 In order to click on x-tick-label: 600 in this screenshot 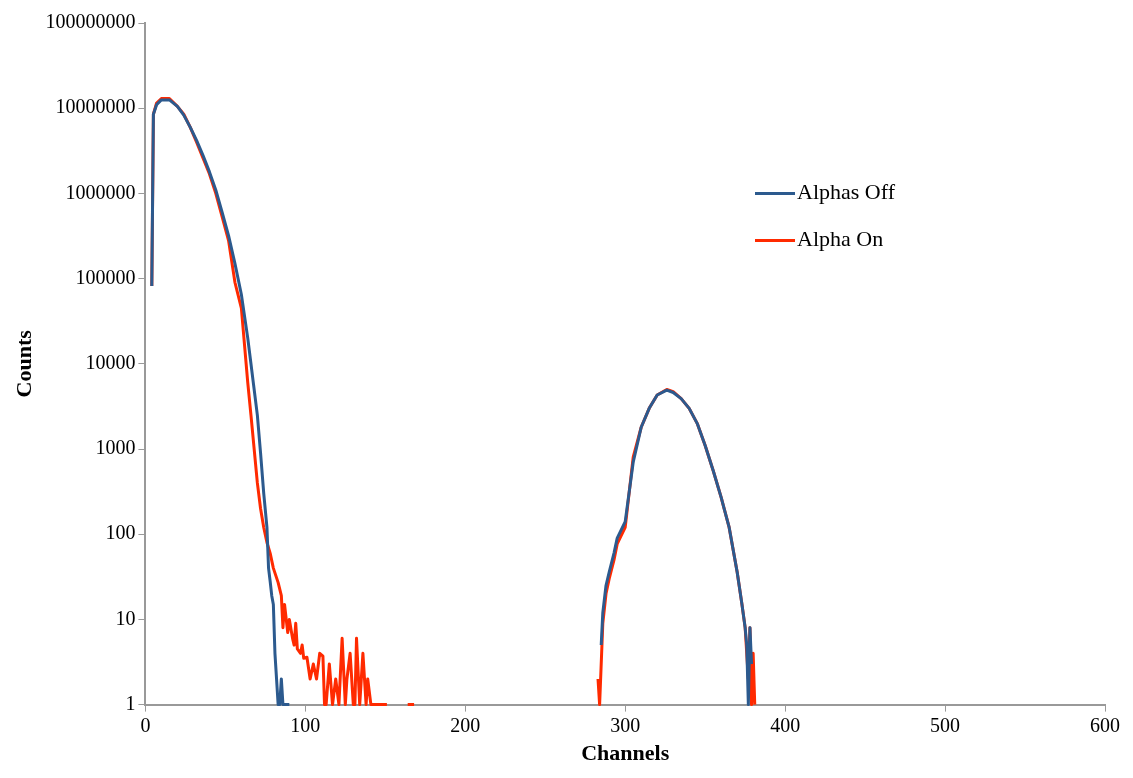, I will do `click(1105, 724)`.